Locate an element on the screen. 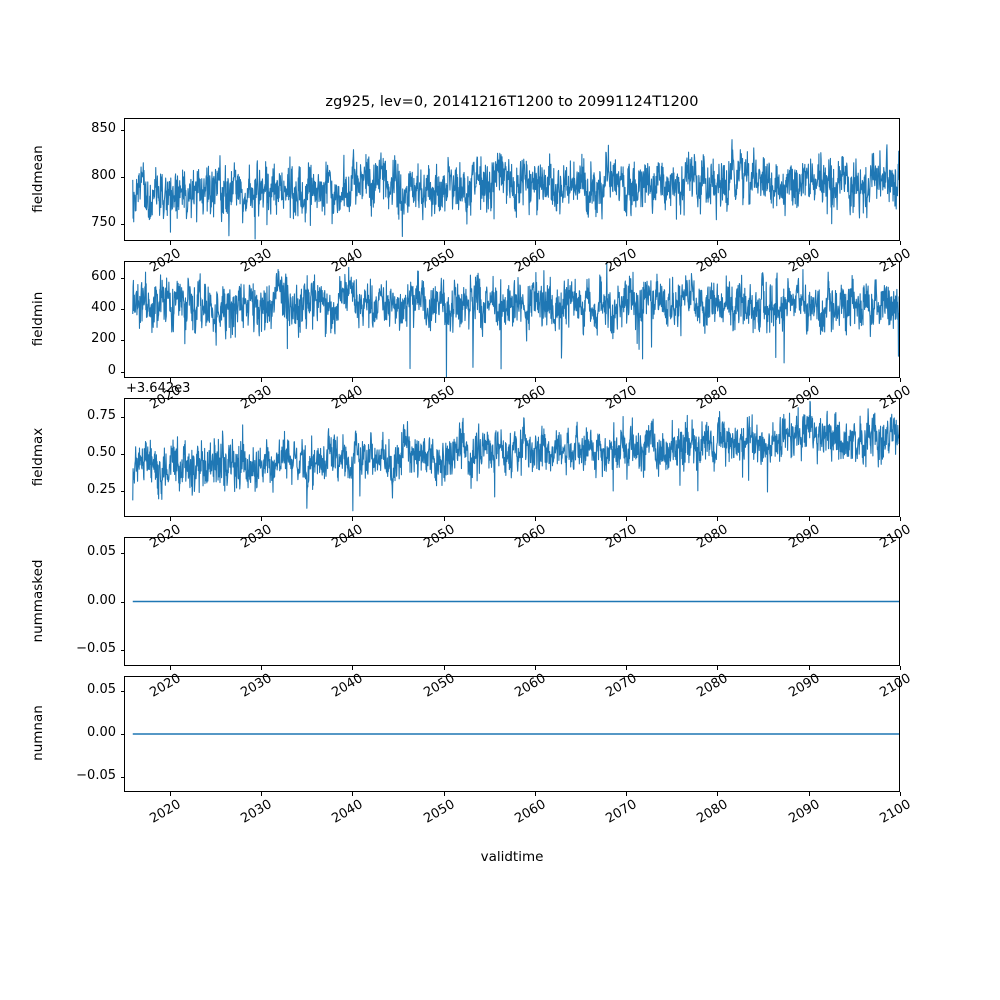  y-tick: 200 is located at coordinates (79, 338).